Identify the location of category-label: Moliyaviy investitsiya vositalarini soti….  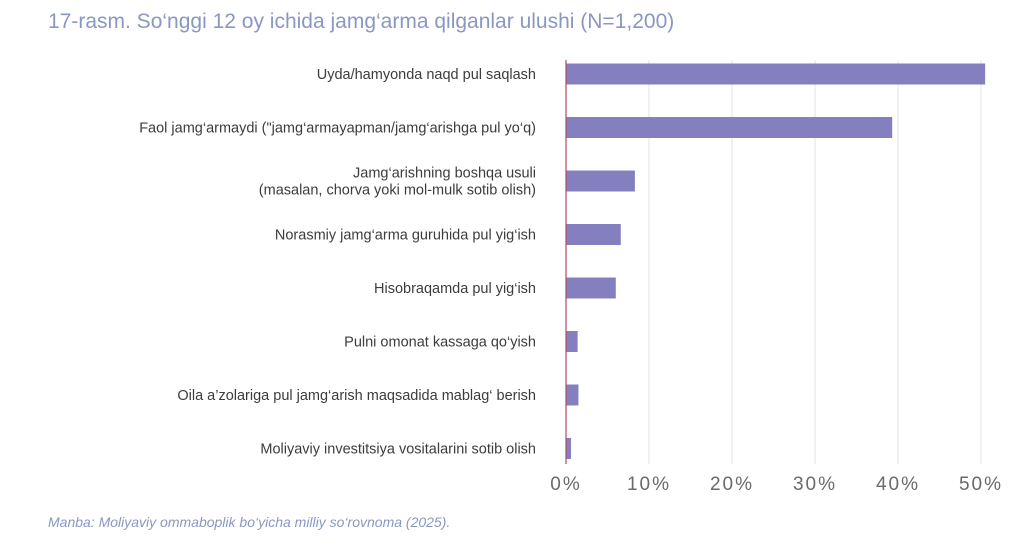
(398, 450).